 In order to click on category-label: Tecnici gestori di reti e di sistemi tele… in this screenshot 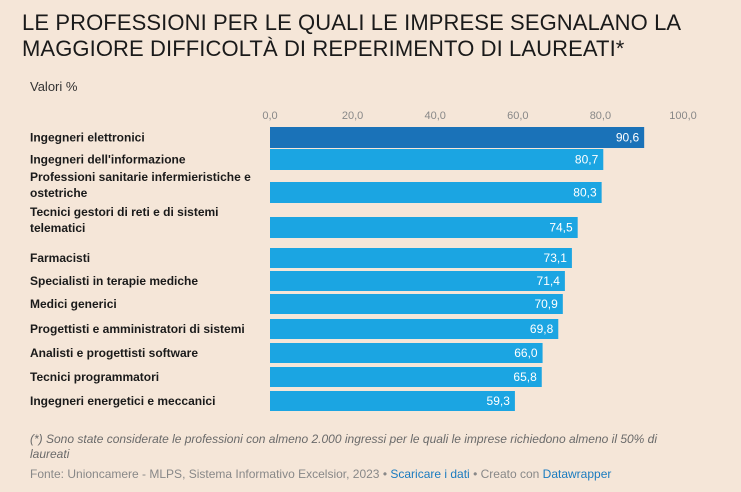, I will do `click(124, 220)`.